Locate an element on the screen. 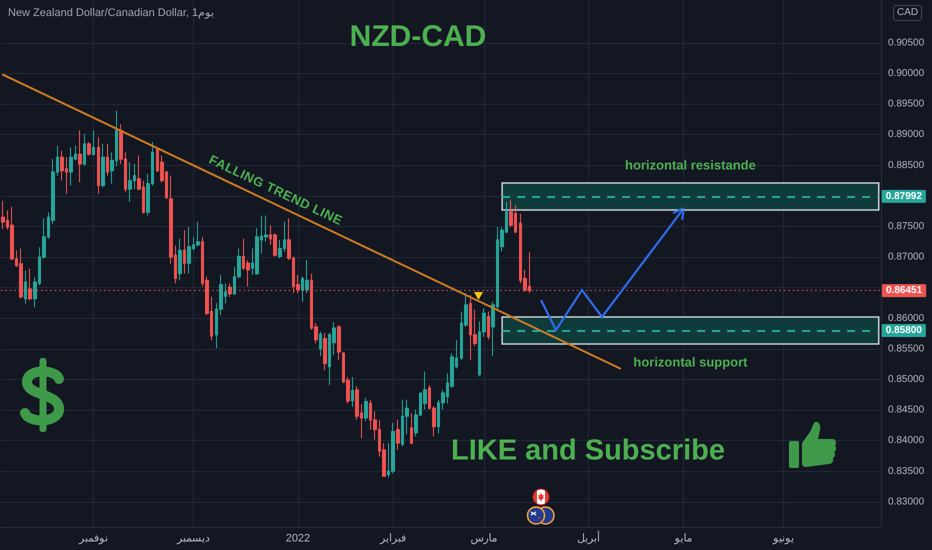 This screenshot has height=550, width=932. y-tick-label: 0.83000 is located at coordinates (906, 502).